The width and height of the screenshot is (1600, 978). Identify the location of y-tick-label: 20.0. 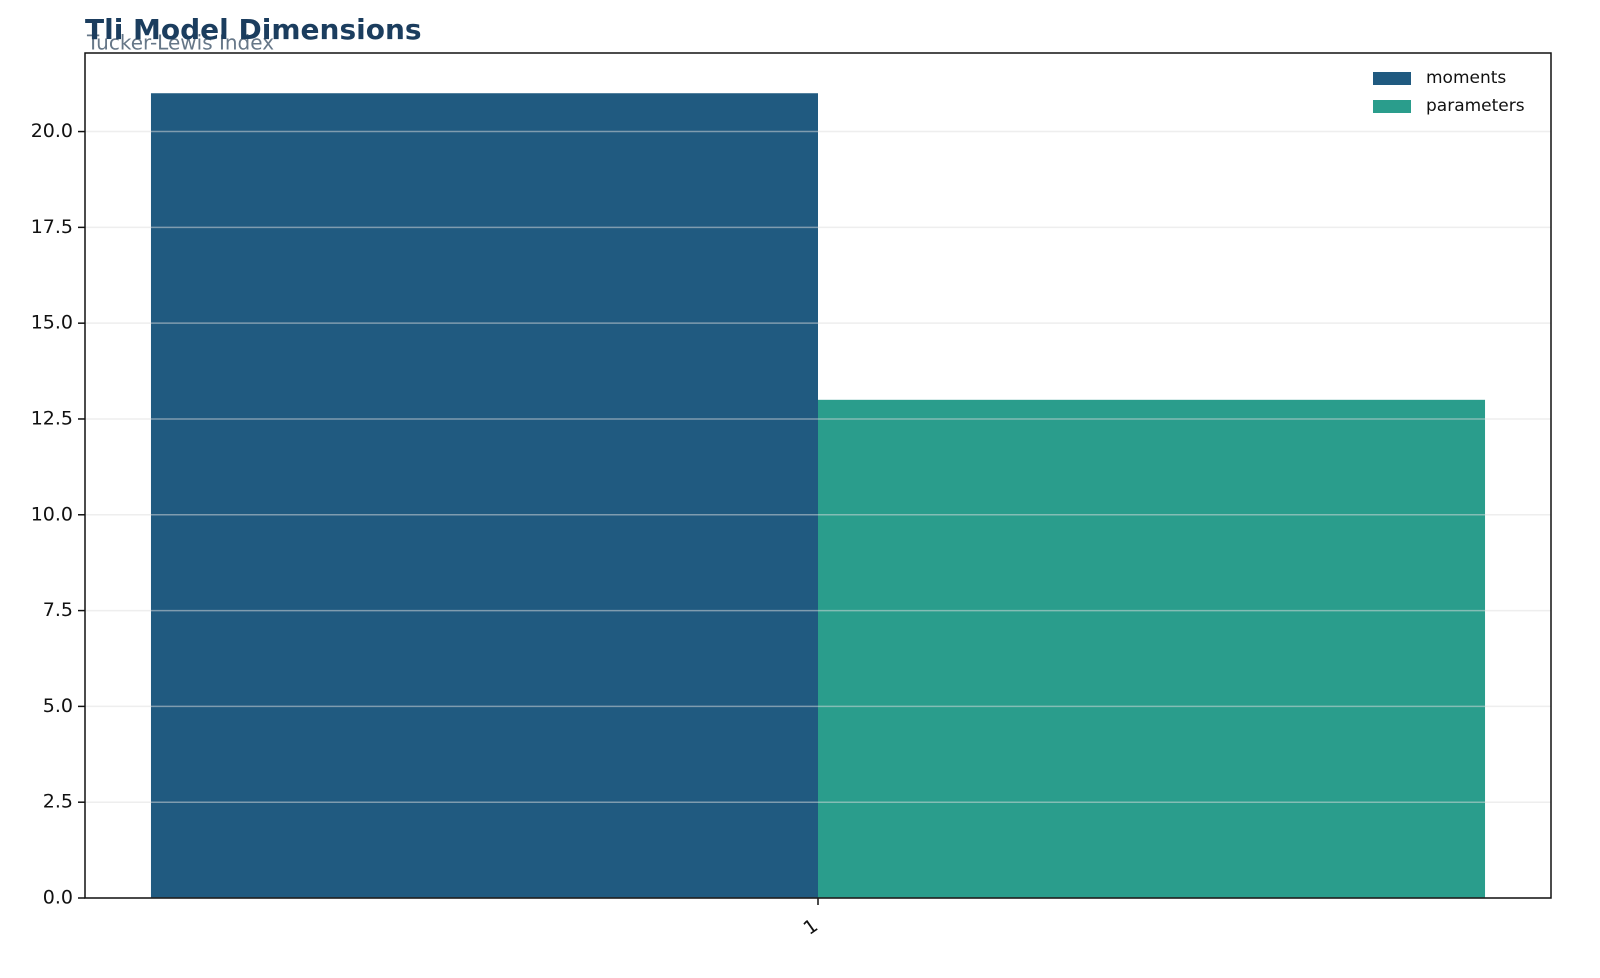
(52, 131).